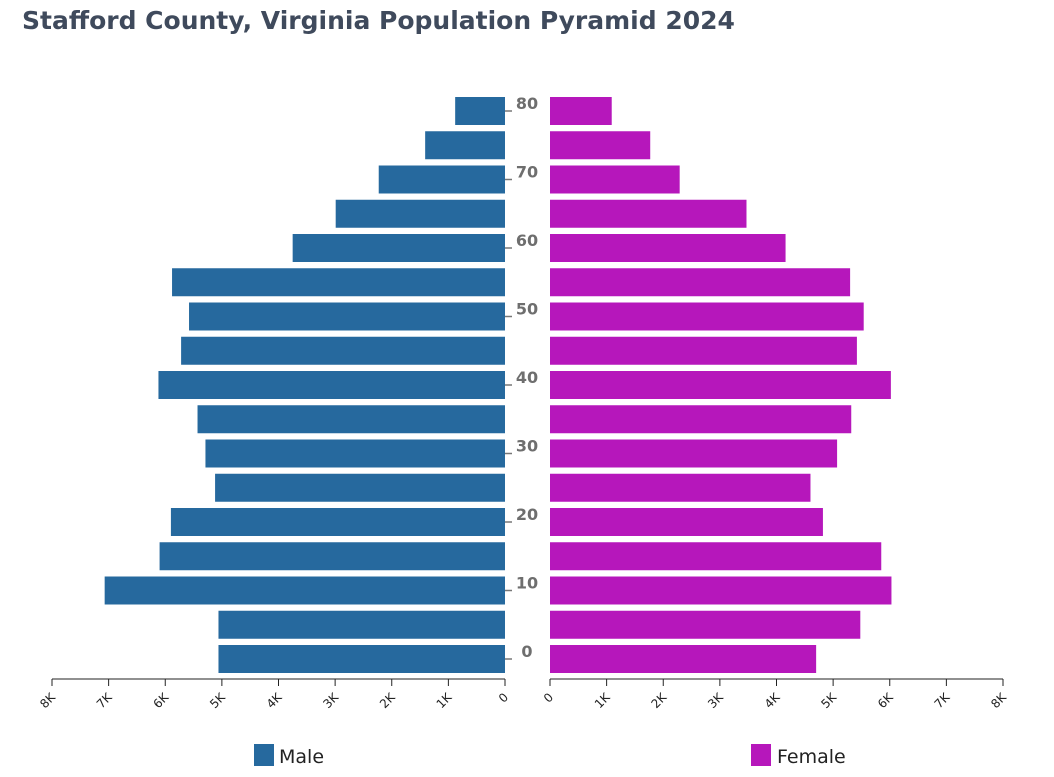 This screenshot has height=777, width=1054. I want to click on x-tick-label-female-0: 0, so click(548, 697).